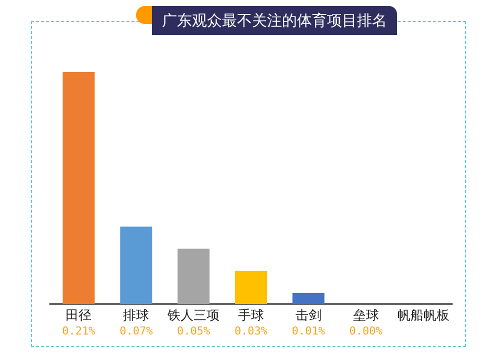  I want to click on x-tick-label: 铁人三项, so click(193, 316).